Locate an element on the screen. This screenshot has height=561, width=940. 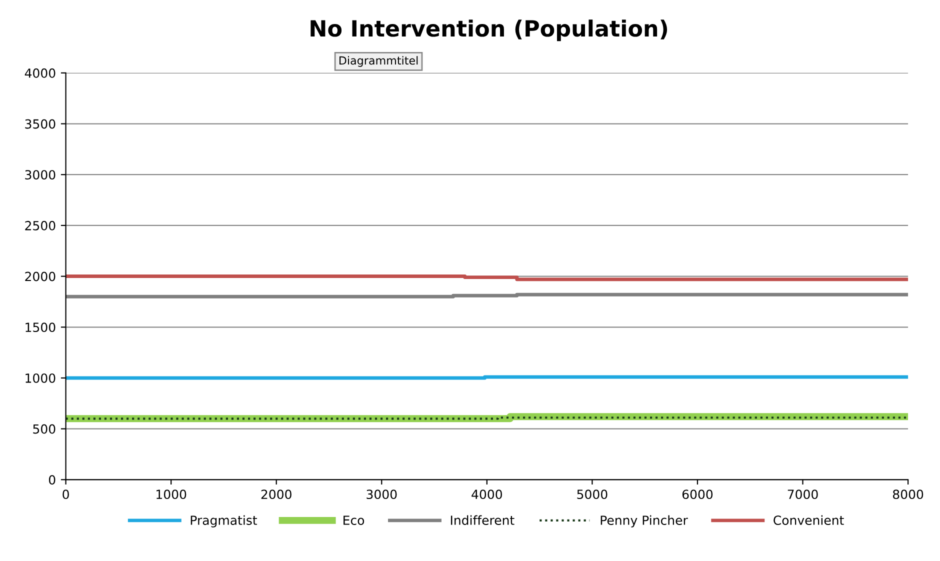
x-tick-label: 6000 is located at coordinates (697, 495).